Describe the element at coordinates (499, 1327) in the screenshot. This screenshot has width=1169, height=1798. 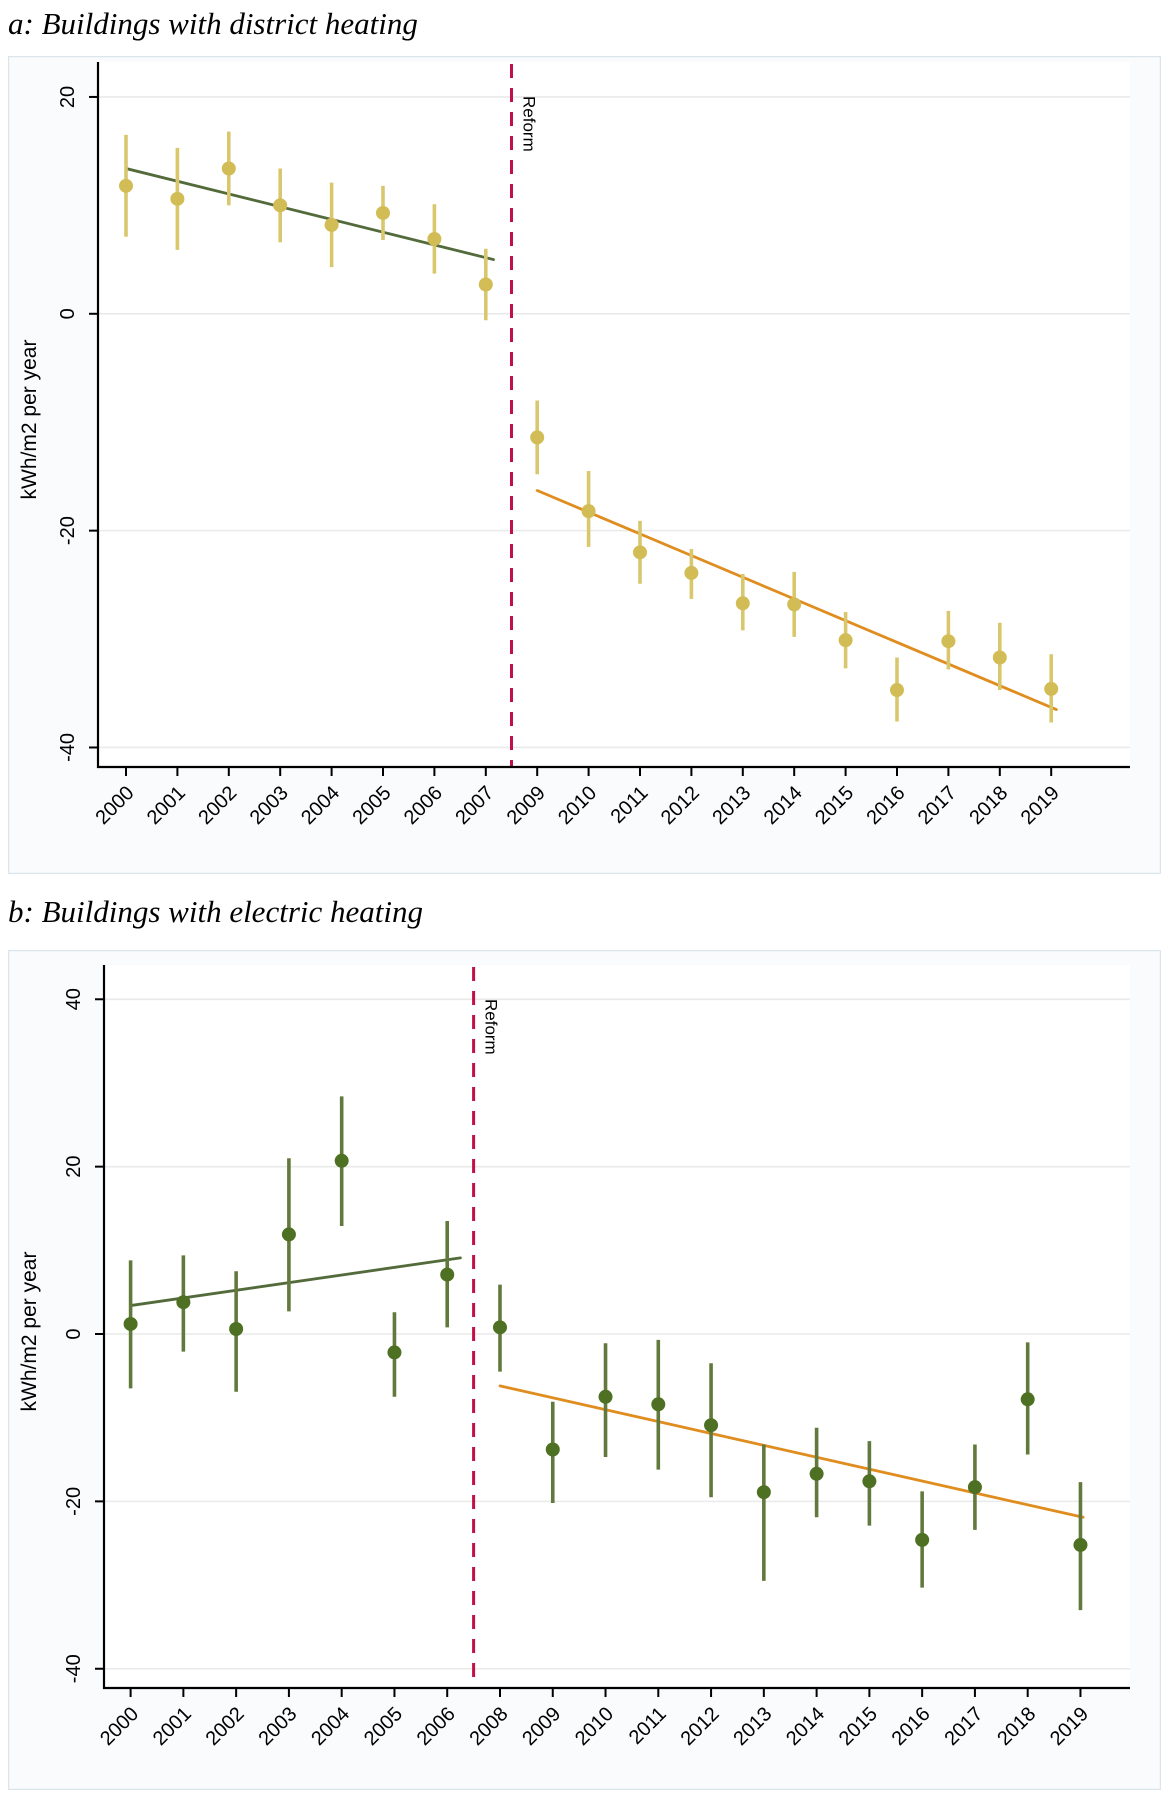
I see `data-point-2008` at that location.